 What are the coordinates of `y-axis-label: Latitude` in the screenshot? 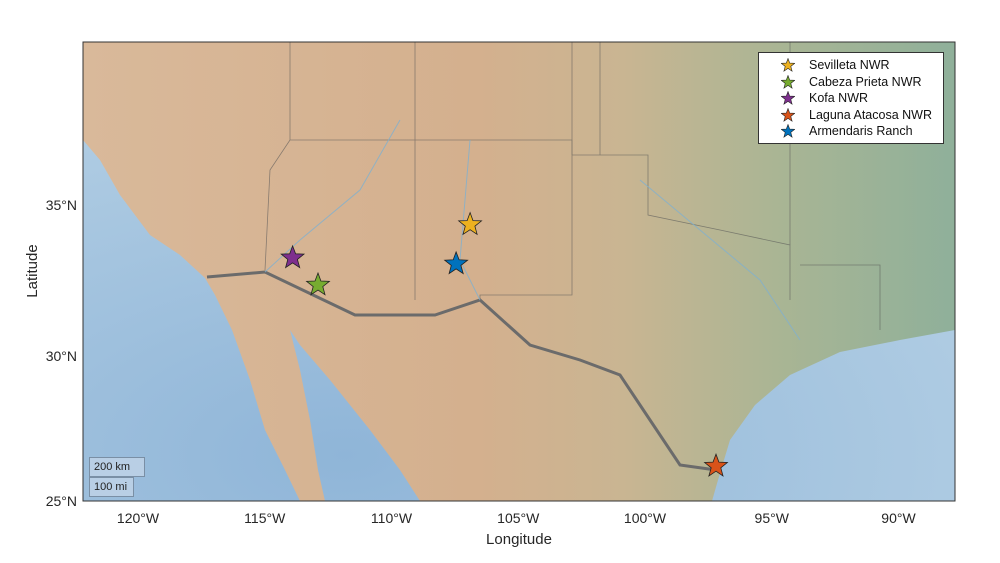 It's located at (32, 270).